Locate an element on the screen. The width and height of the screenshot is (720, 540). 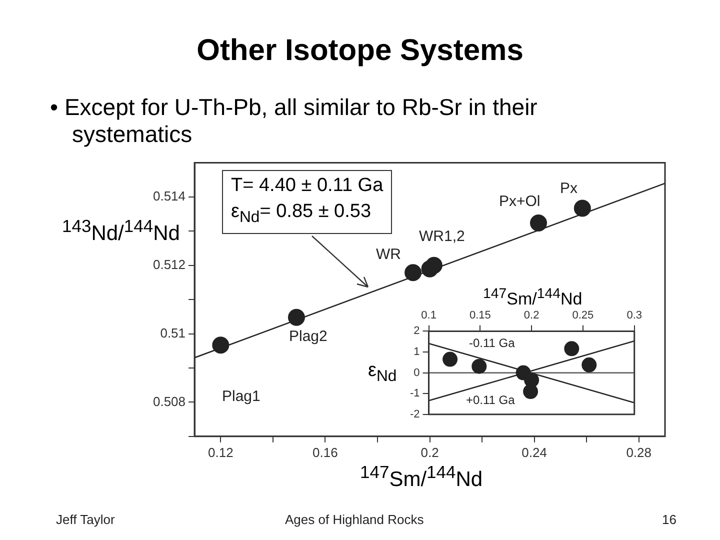
annotation: Px is located at coordinates (569, 188).